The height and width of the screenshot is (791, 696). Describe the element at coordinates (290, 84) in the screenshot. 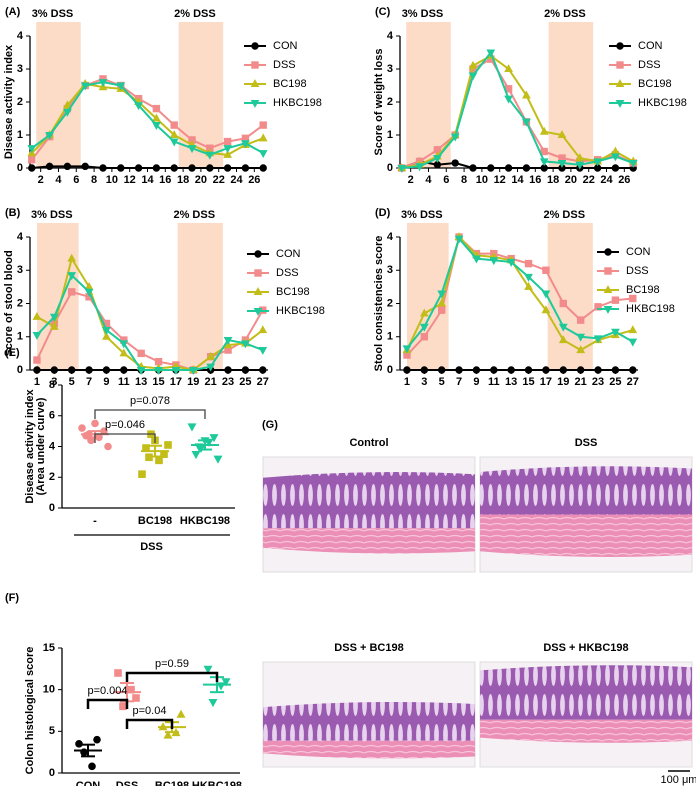

I see `legend-label: BC198` at that location.